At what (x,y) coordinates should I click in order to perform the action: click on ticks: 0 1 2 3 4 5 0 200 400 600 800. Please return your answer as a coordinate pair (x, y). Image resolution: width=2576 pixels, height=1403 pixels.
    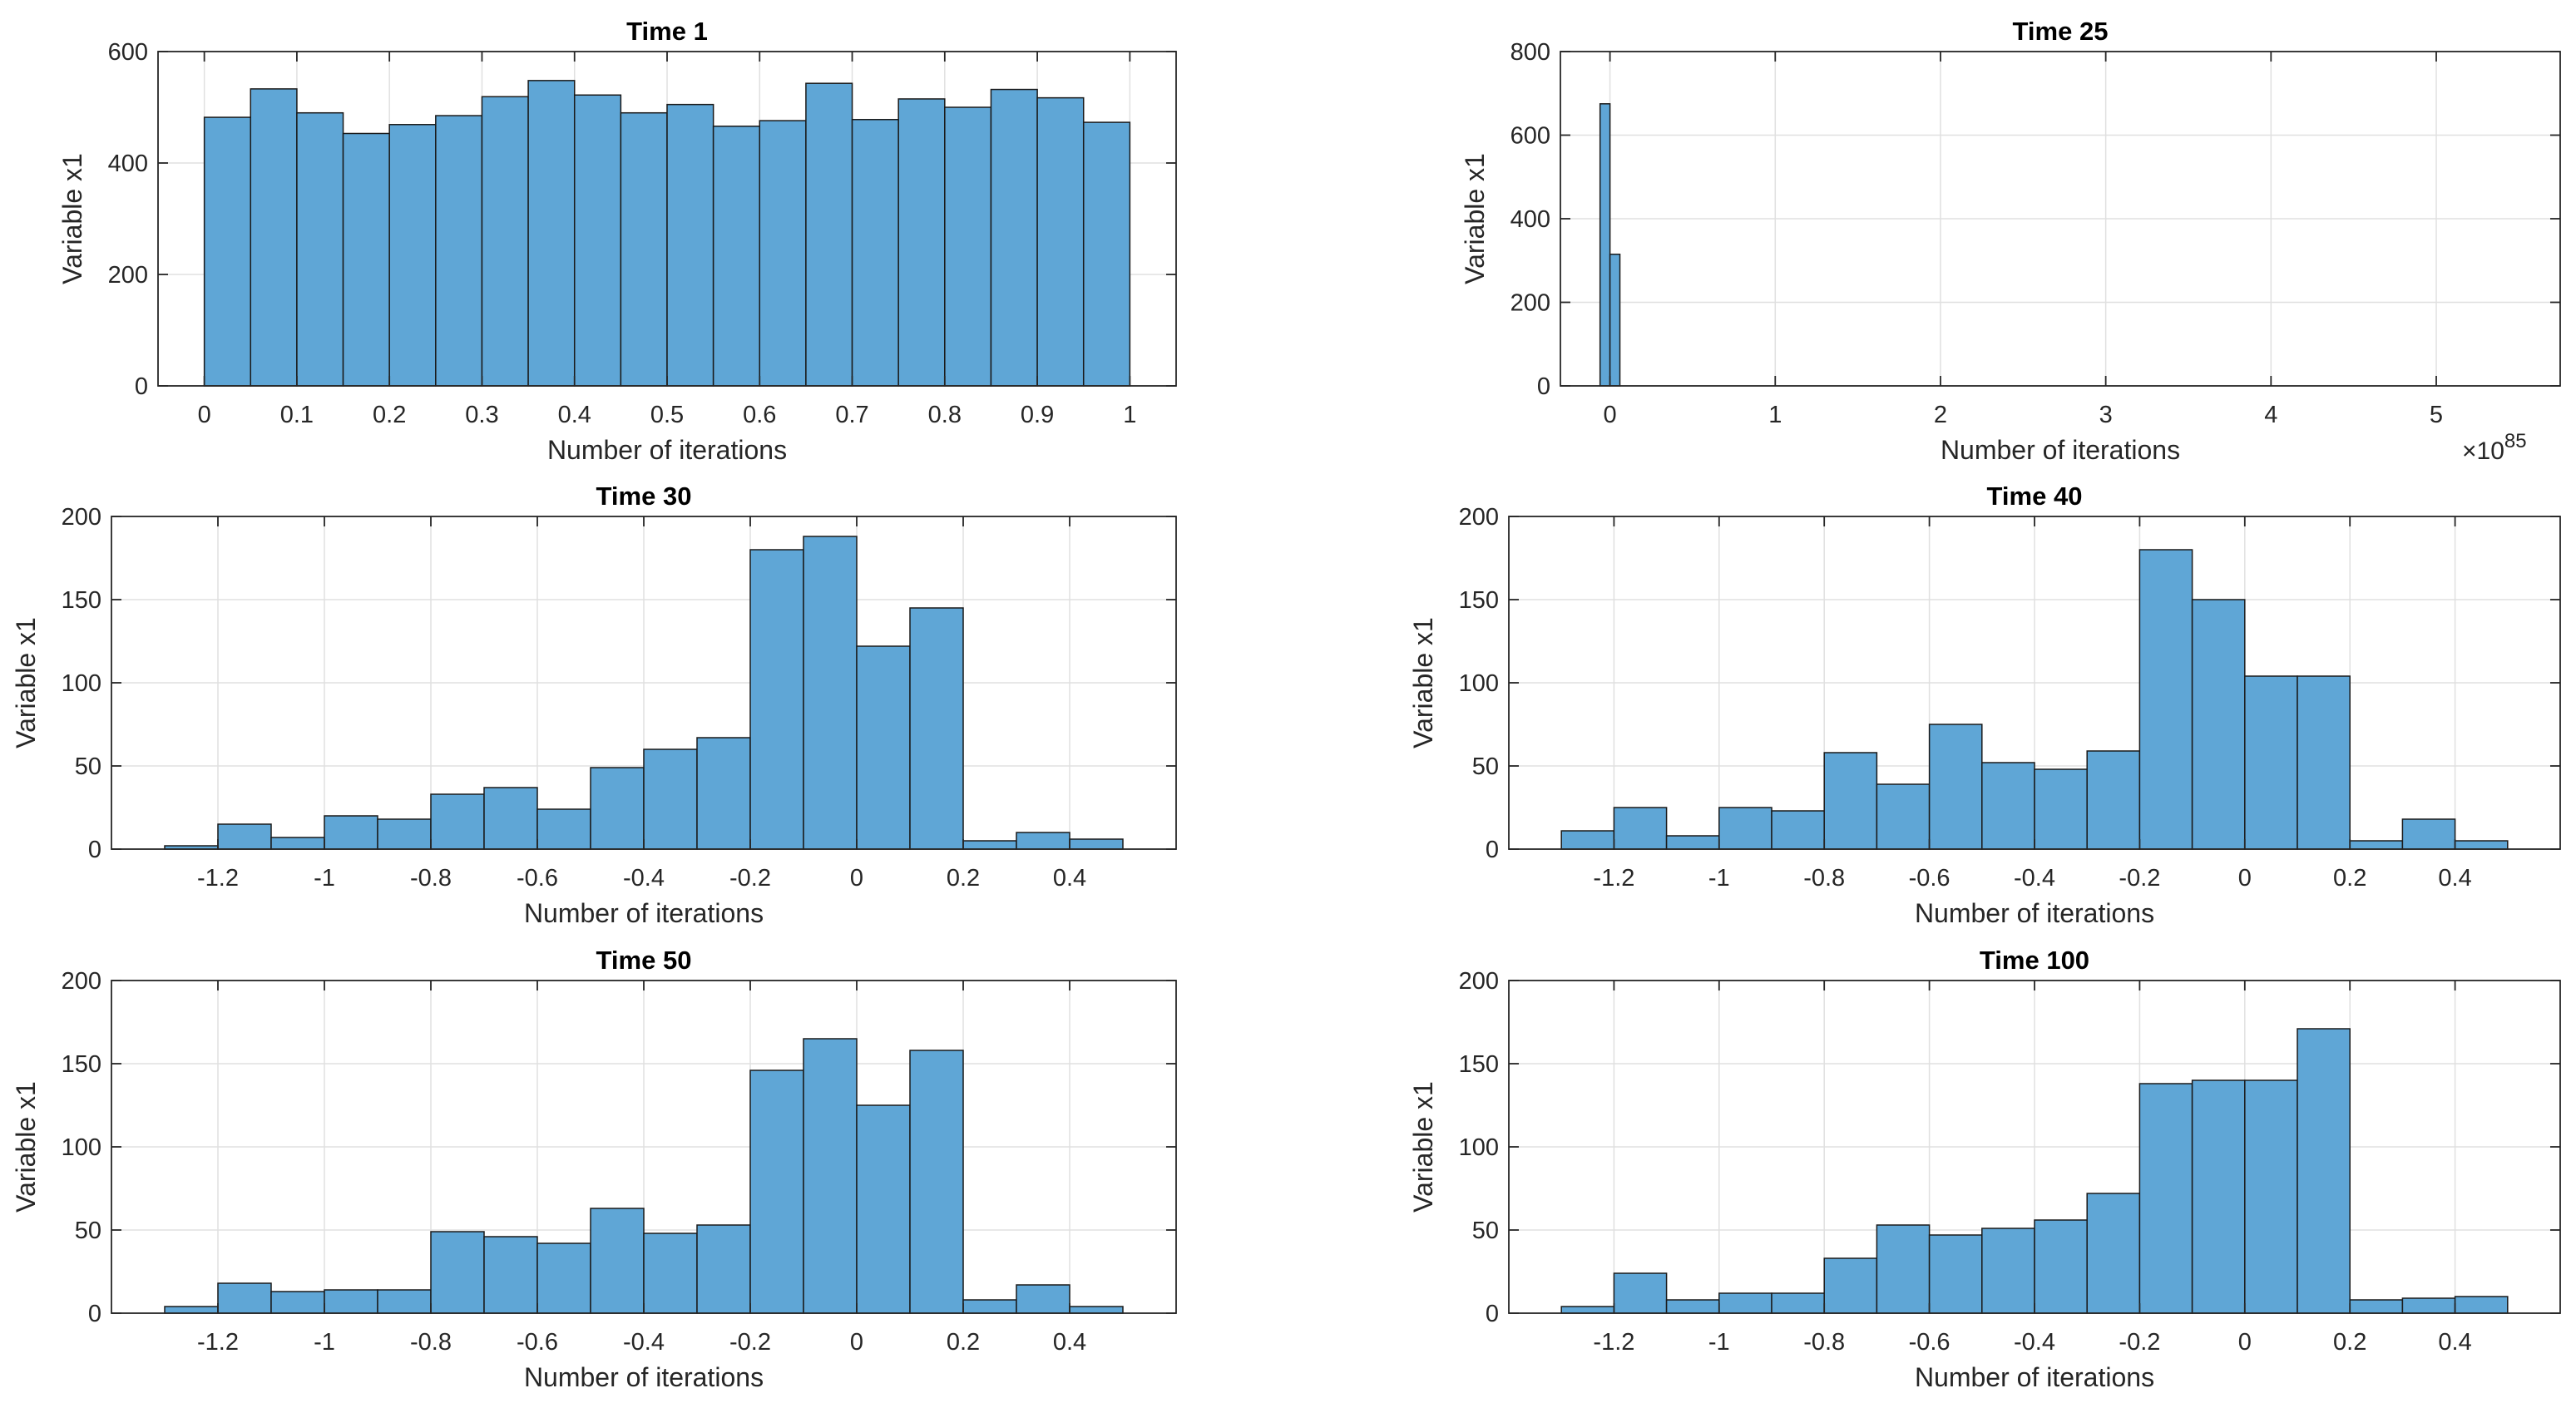
    Looking at the image, I should click on (2035, 234).